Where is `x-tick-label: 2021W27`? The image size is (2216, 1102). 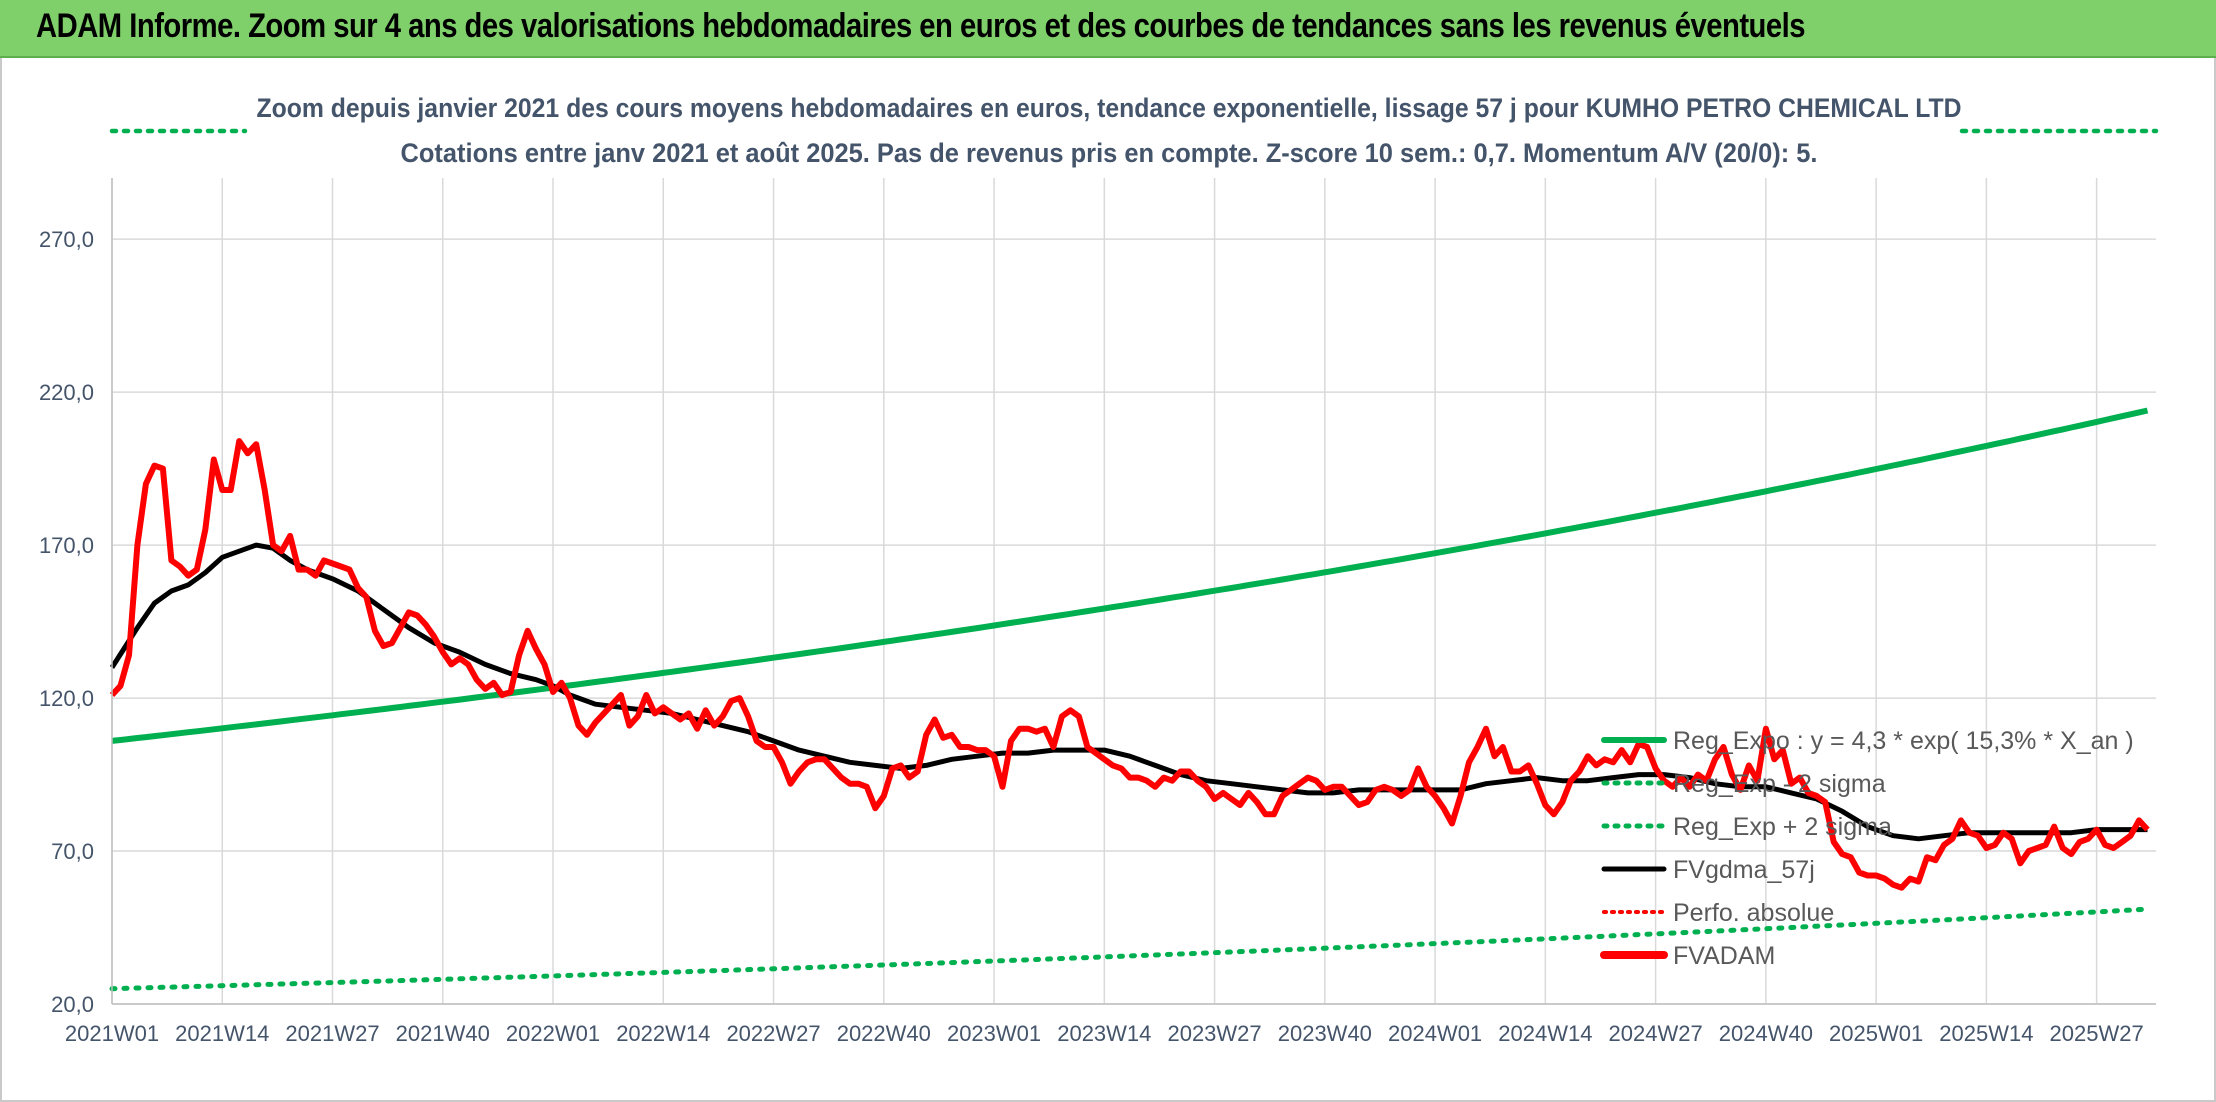
x-tick-label: 2021W27 is located at coordinates (332, 1033).